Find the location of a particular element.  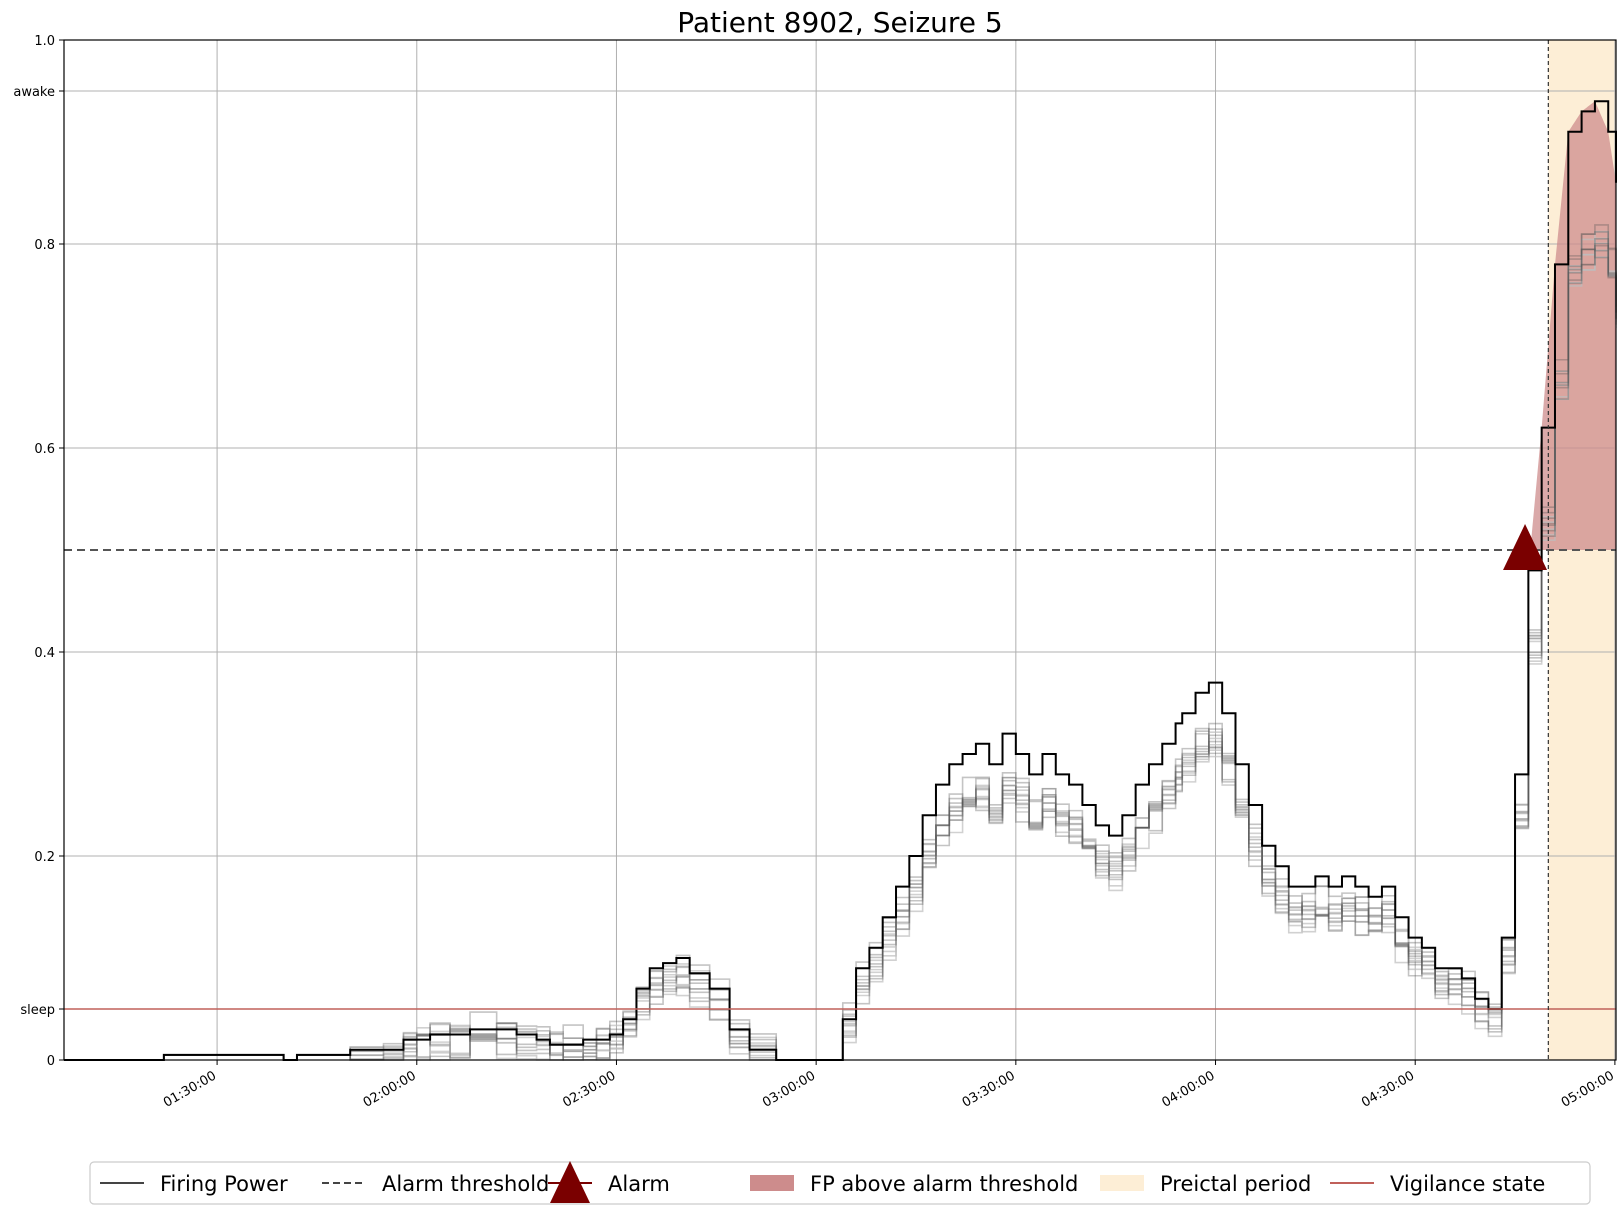

x-tick-label: 02:30:00 is located at coordinates (589, 1089).